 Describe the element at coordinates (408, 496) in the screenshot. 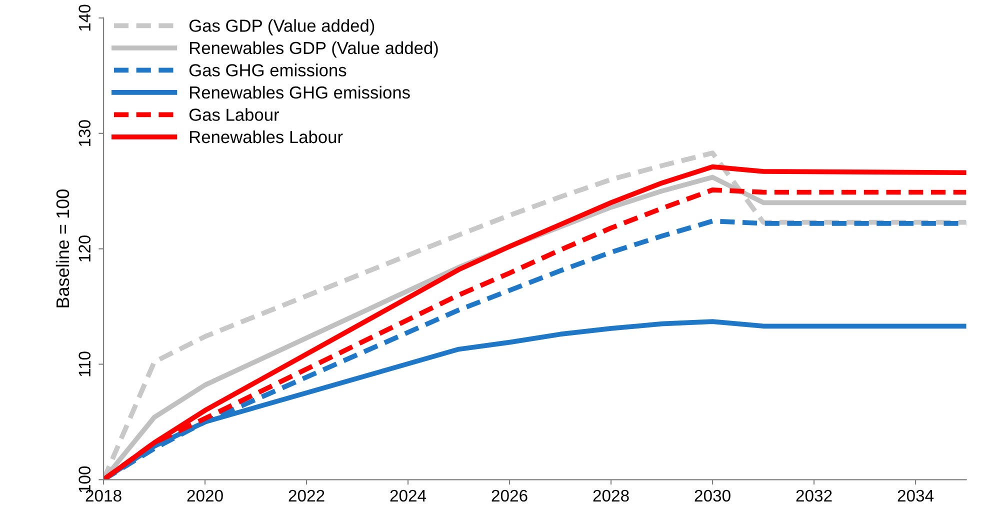

I see `x-tick-label: 2024` at that location.